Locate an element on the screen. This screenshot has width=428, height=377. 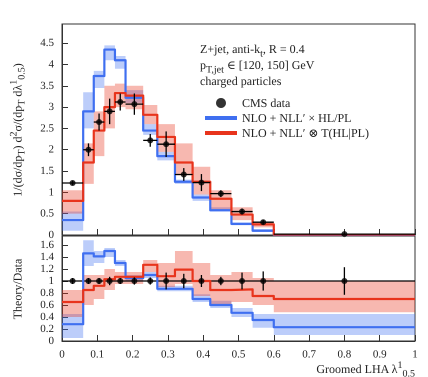
x-tick-label: 0.1 is located at coordinates (97, 354).